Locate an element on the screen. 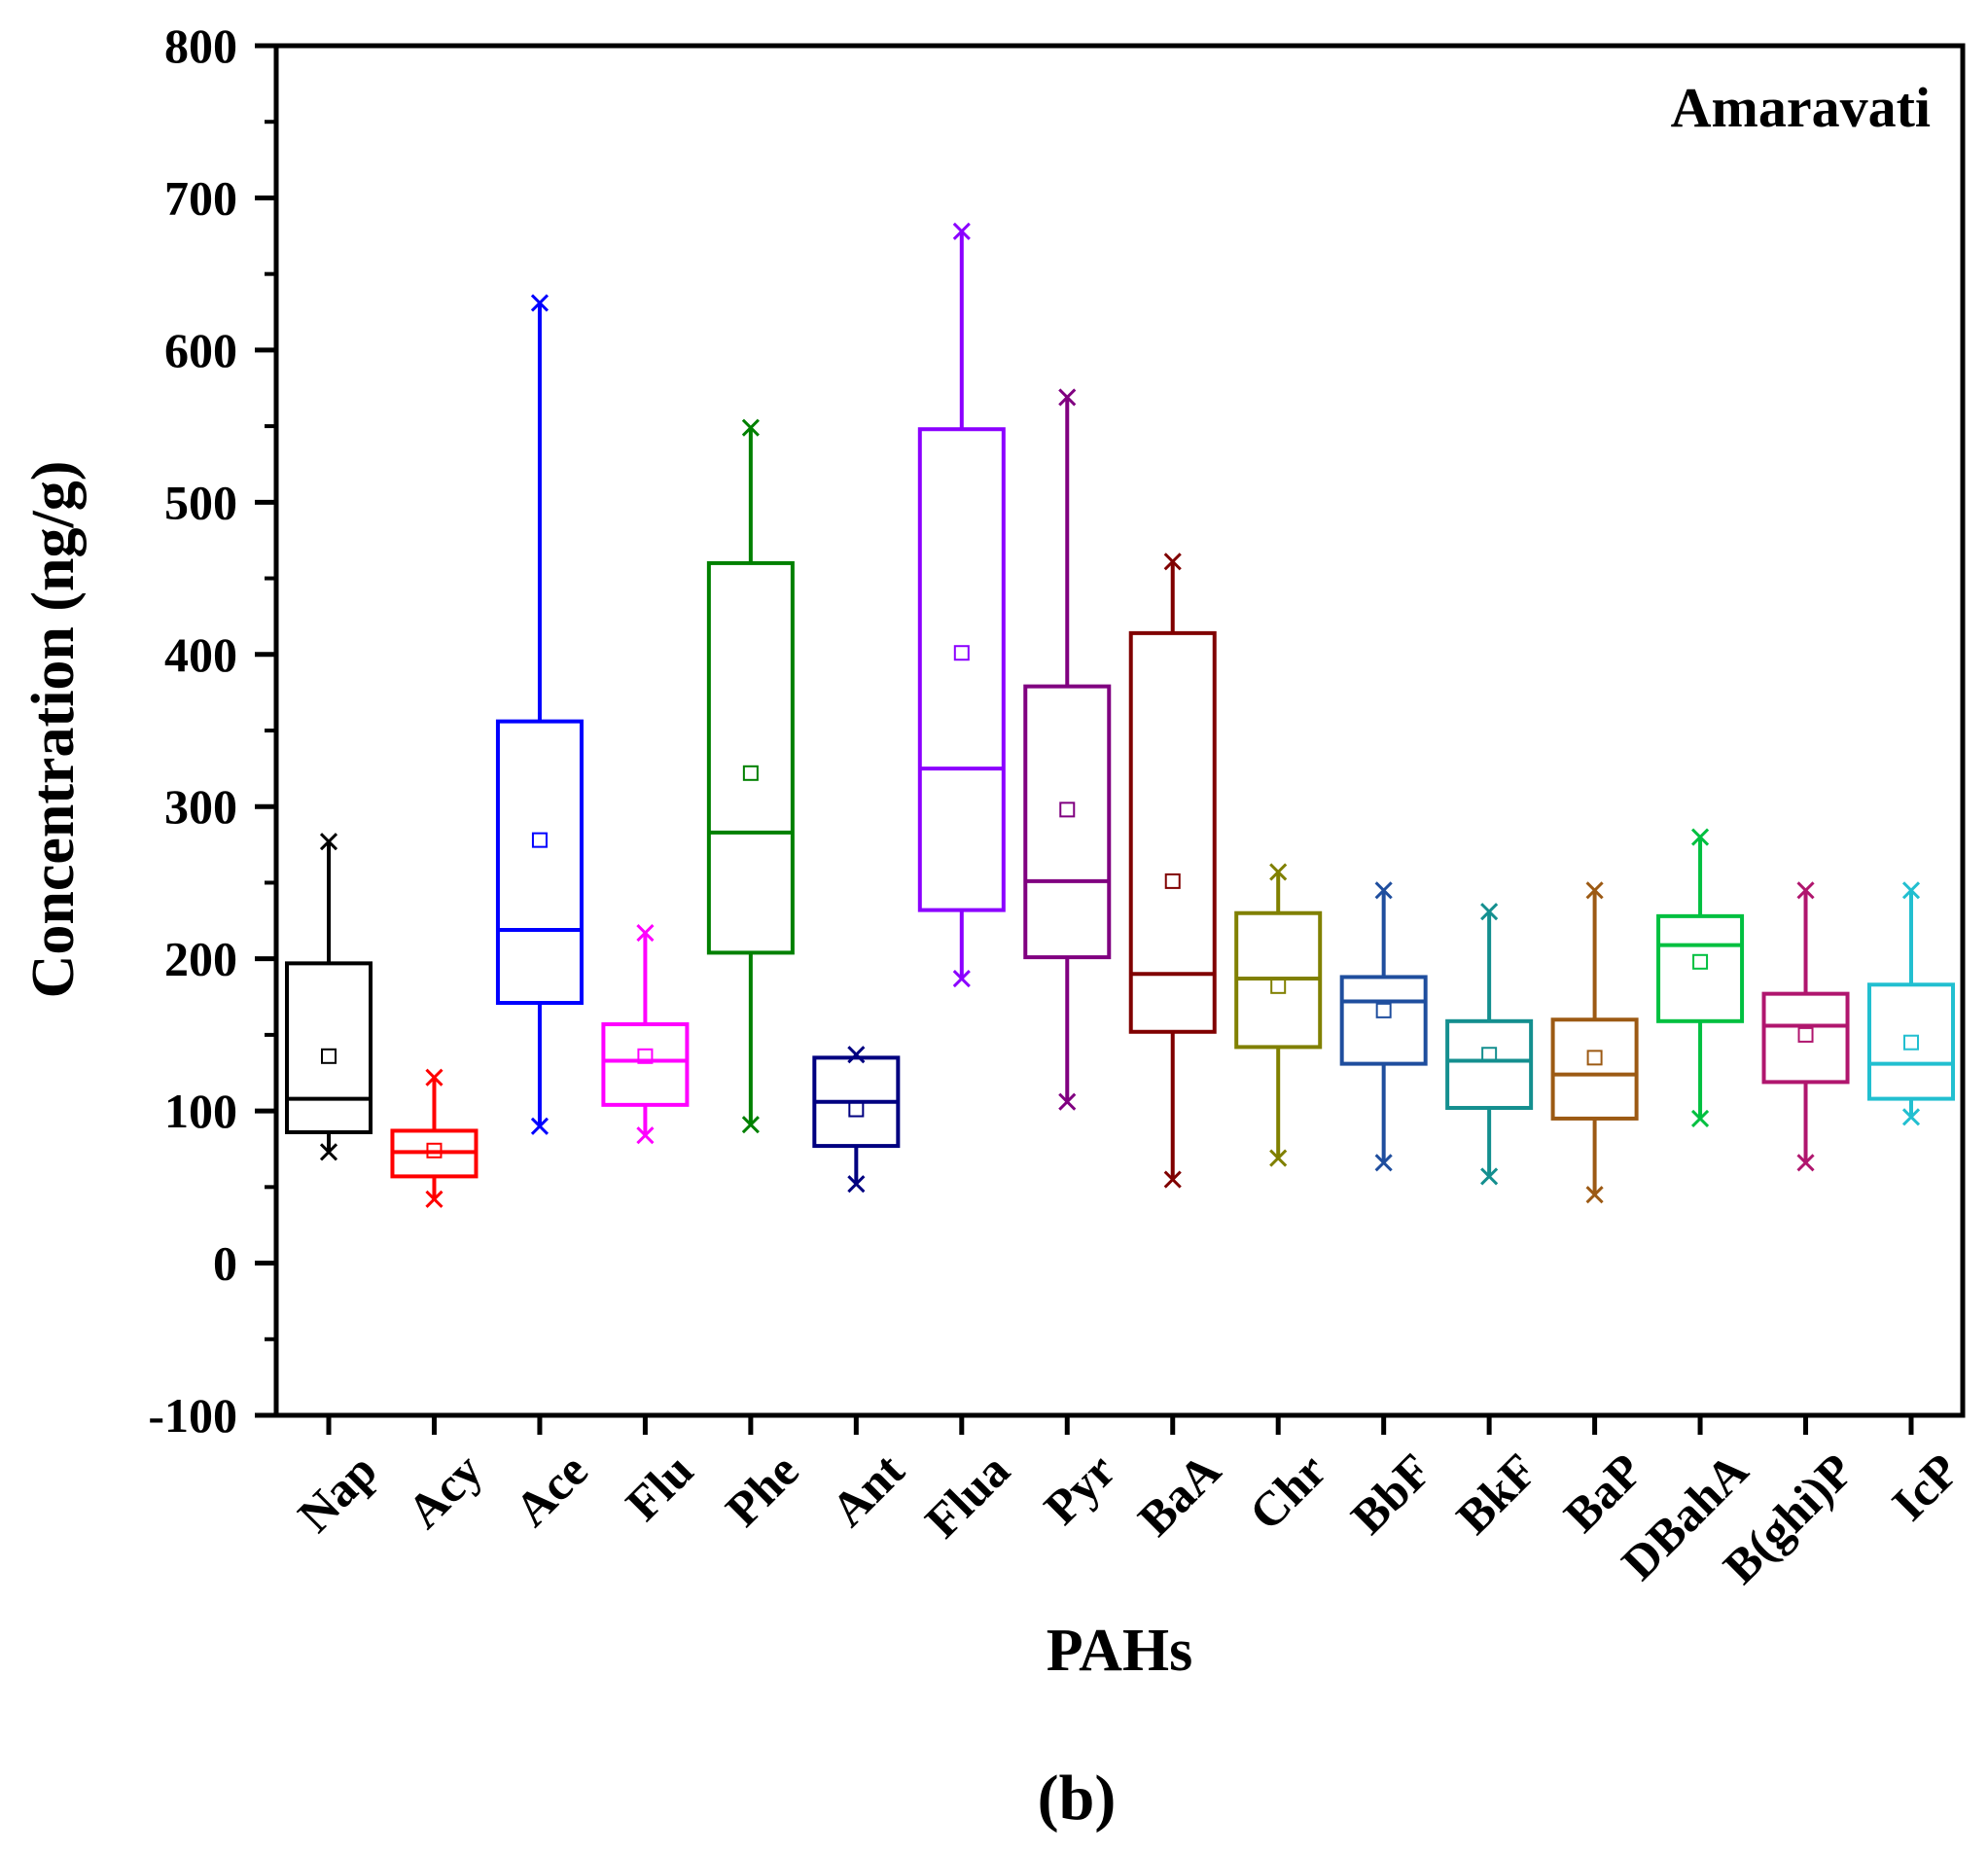  x-tick-label: Pyr is located at coordinates (1079, 1489).